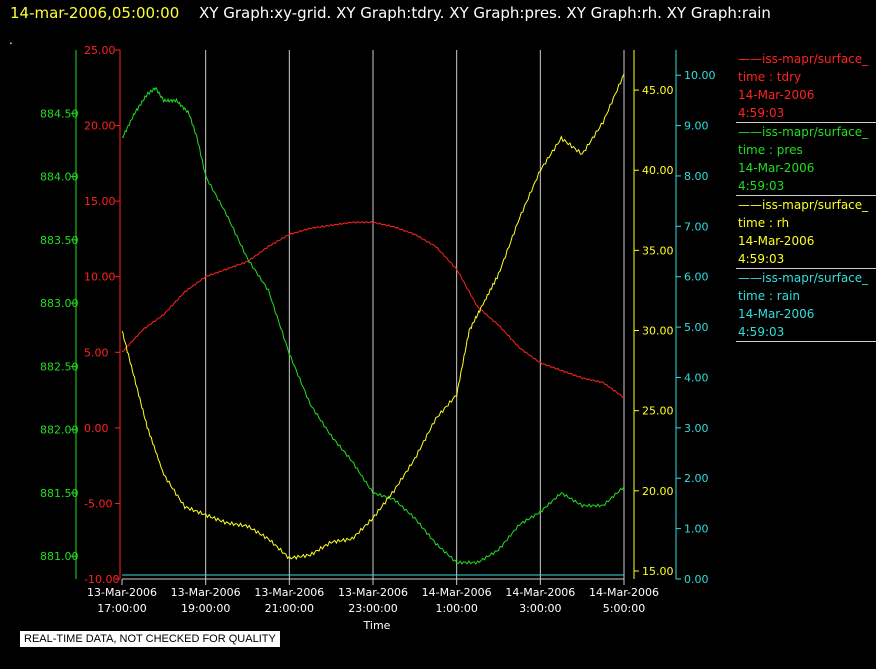 The width and height of the screenshot is (876, 669). What do you see at coordinates (658, 90) in the screenshot?
I see `y-tick-label-rh: 45.00` at bounding box center [658, 90].